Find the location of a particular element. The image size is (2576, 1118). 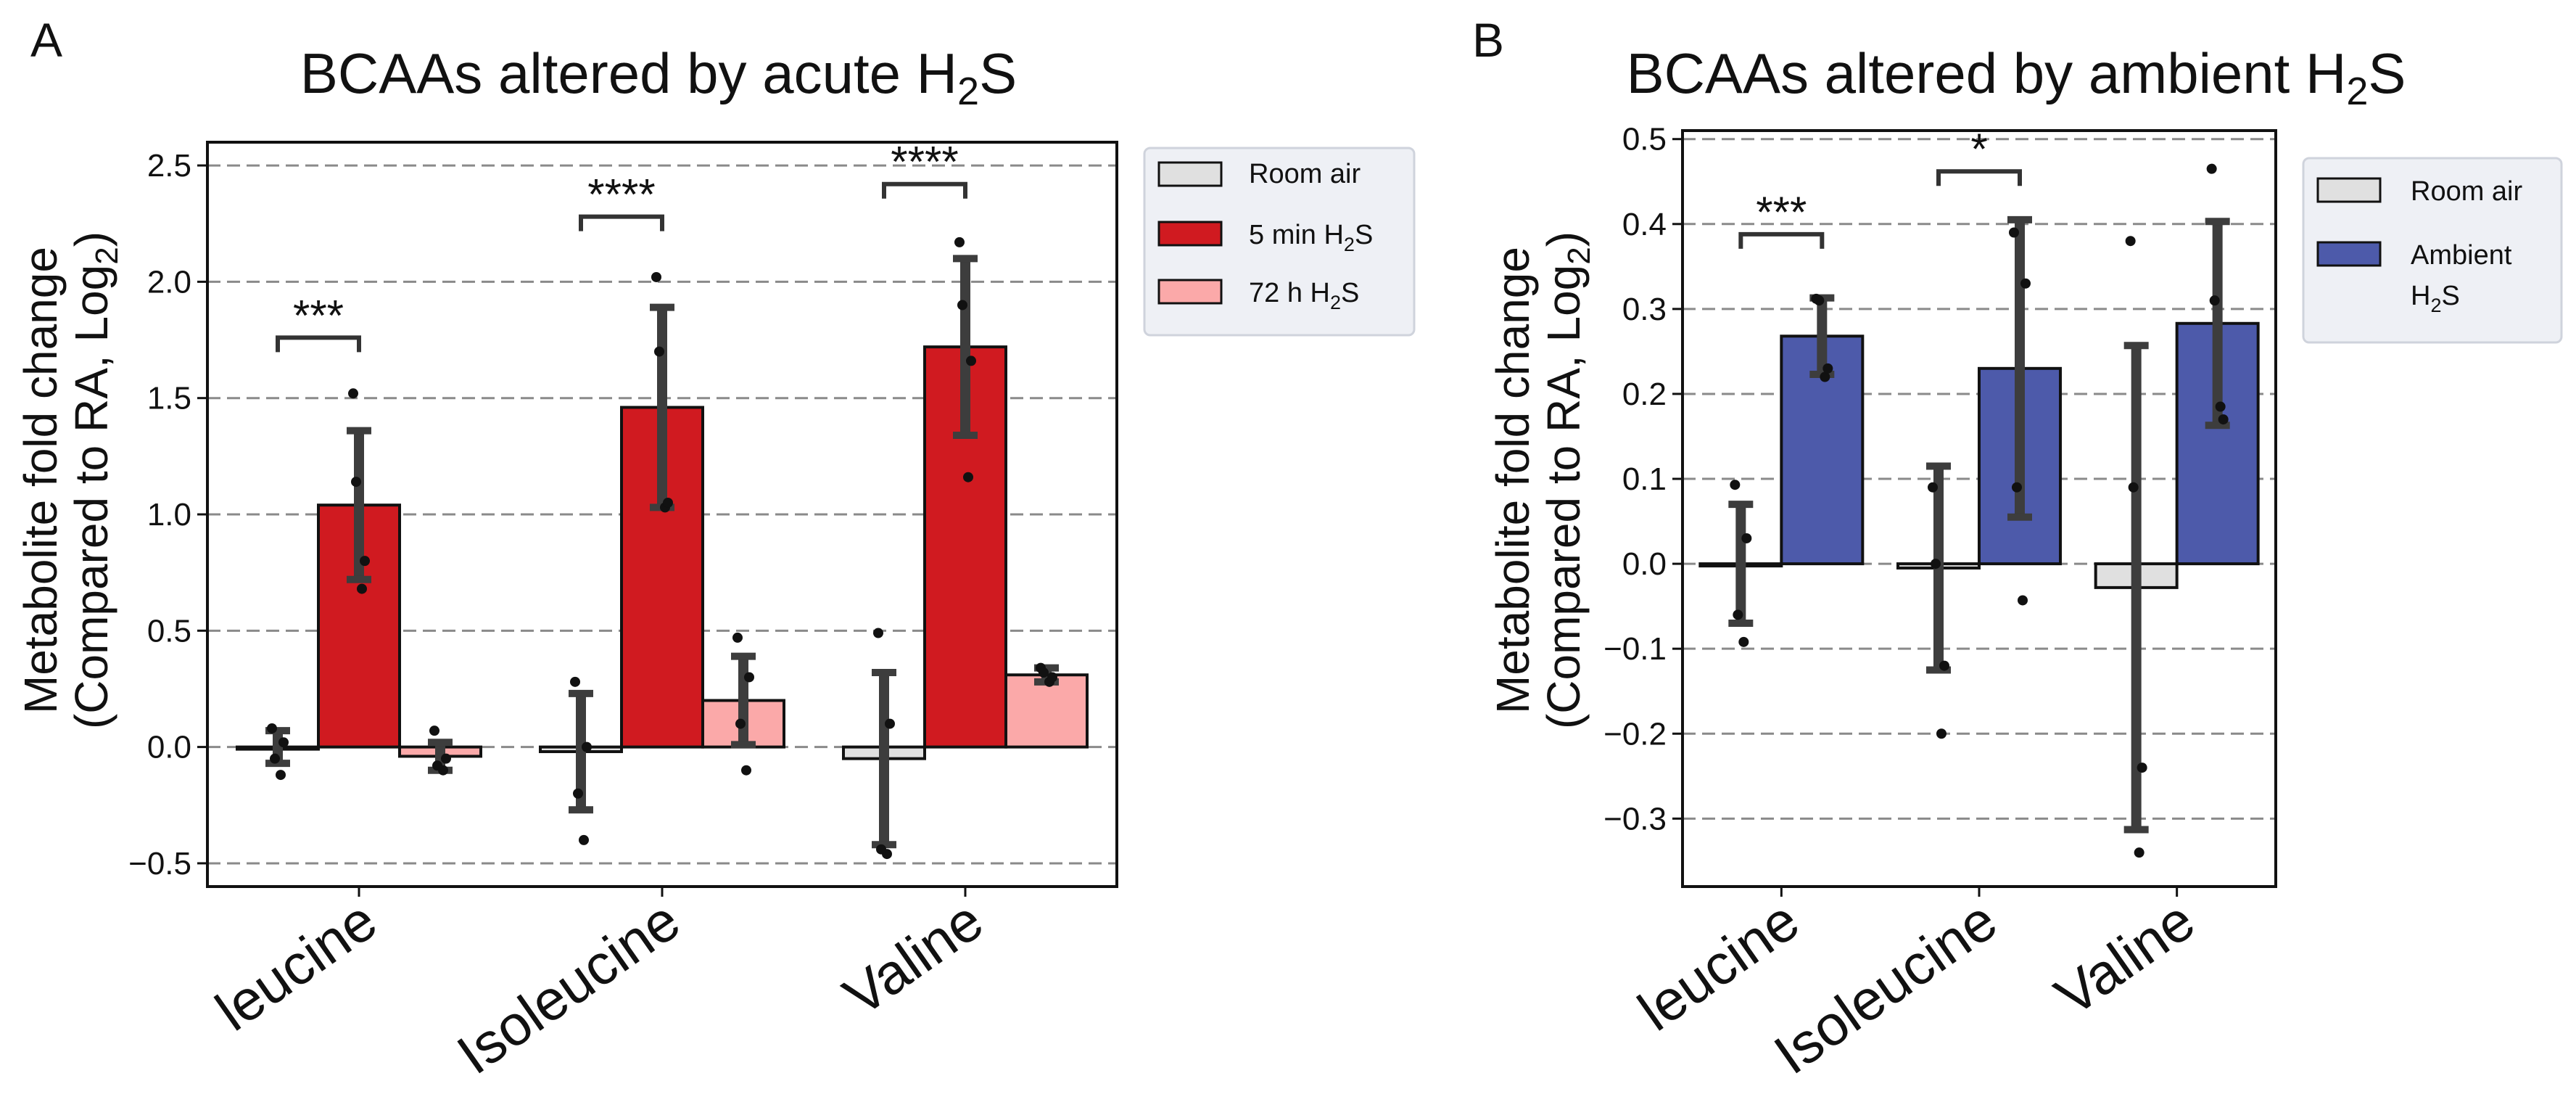

y-axis-label-b-line2: (Compared to RA, Log2) is located at coordinates (1567, 480).